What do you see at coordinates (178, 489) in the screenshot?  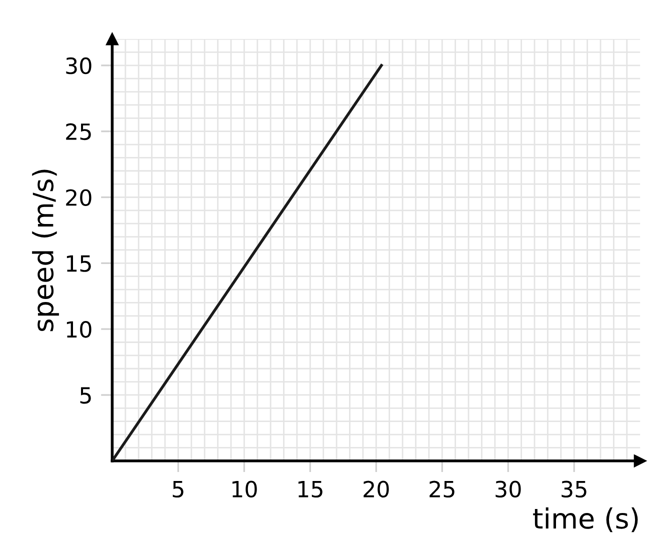 I see `x-tick-label: 5` at bounding box center [178, 489].